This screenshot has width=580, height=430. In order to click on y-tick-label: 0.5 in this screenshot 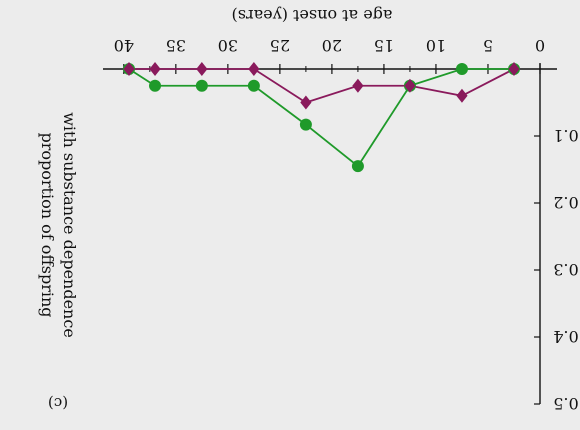, I will do `click(565, 403)`.